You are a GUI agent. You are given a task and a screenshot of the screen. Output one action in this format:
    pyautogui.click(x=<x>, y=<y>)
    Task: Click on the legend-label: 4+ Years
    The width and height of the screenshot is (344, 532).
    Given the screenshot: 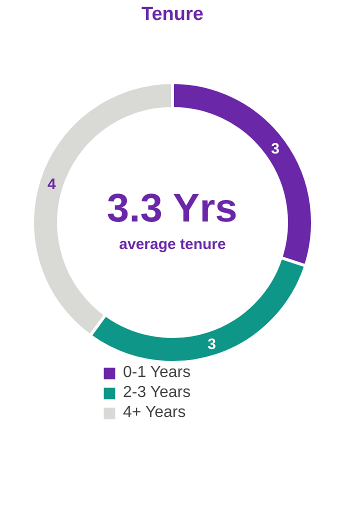 What is the action you would take?
    pyautogui.click(x=154, y=413)
    